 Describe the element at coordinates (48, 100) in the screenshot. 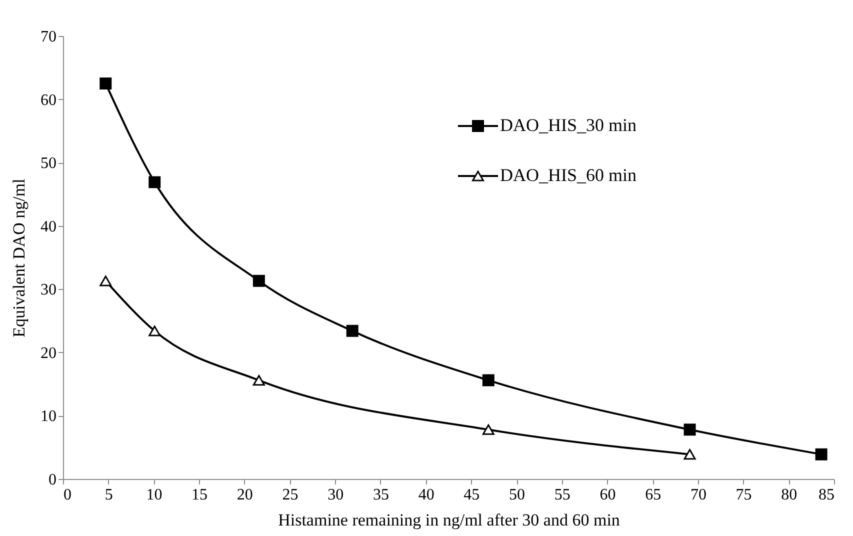

I see `y-tick-label: 60` at that location.